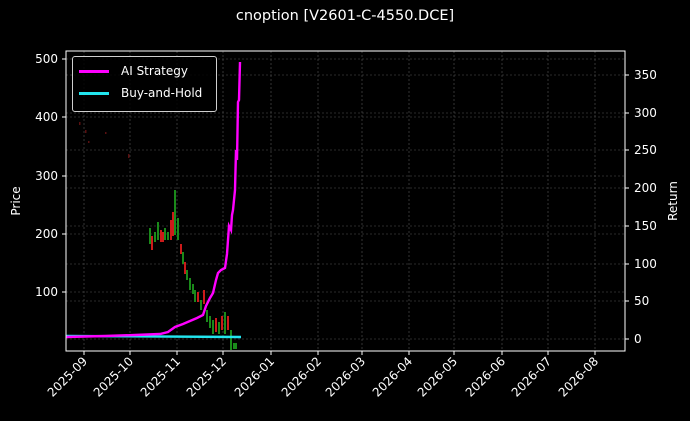  Describe the element at coordinates (627, 207) in the screenshot. I see `right-axis` at that location.